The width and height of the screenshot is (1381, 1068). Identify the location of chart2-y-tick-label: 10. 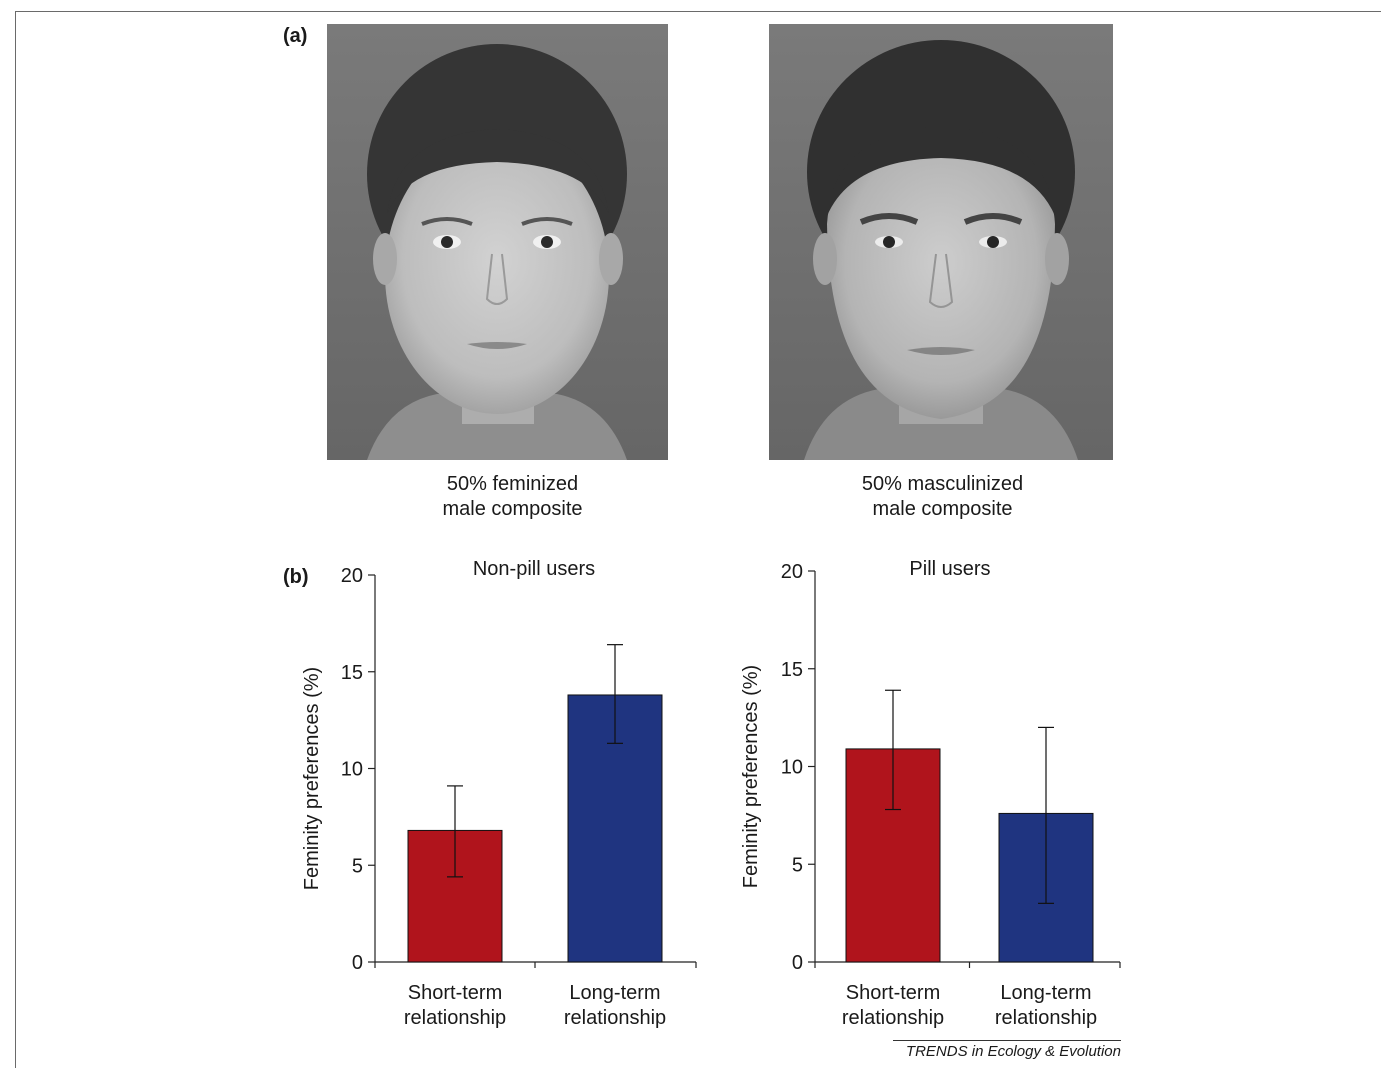
(792, 768).